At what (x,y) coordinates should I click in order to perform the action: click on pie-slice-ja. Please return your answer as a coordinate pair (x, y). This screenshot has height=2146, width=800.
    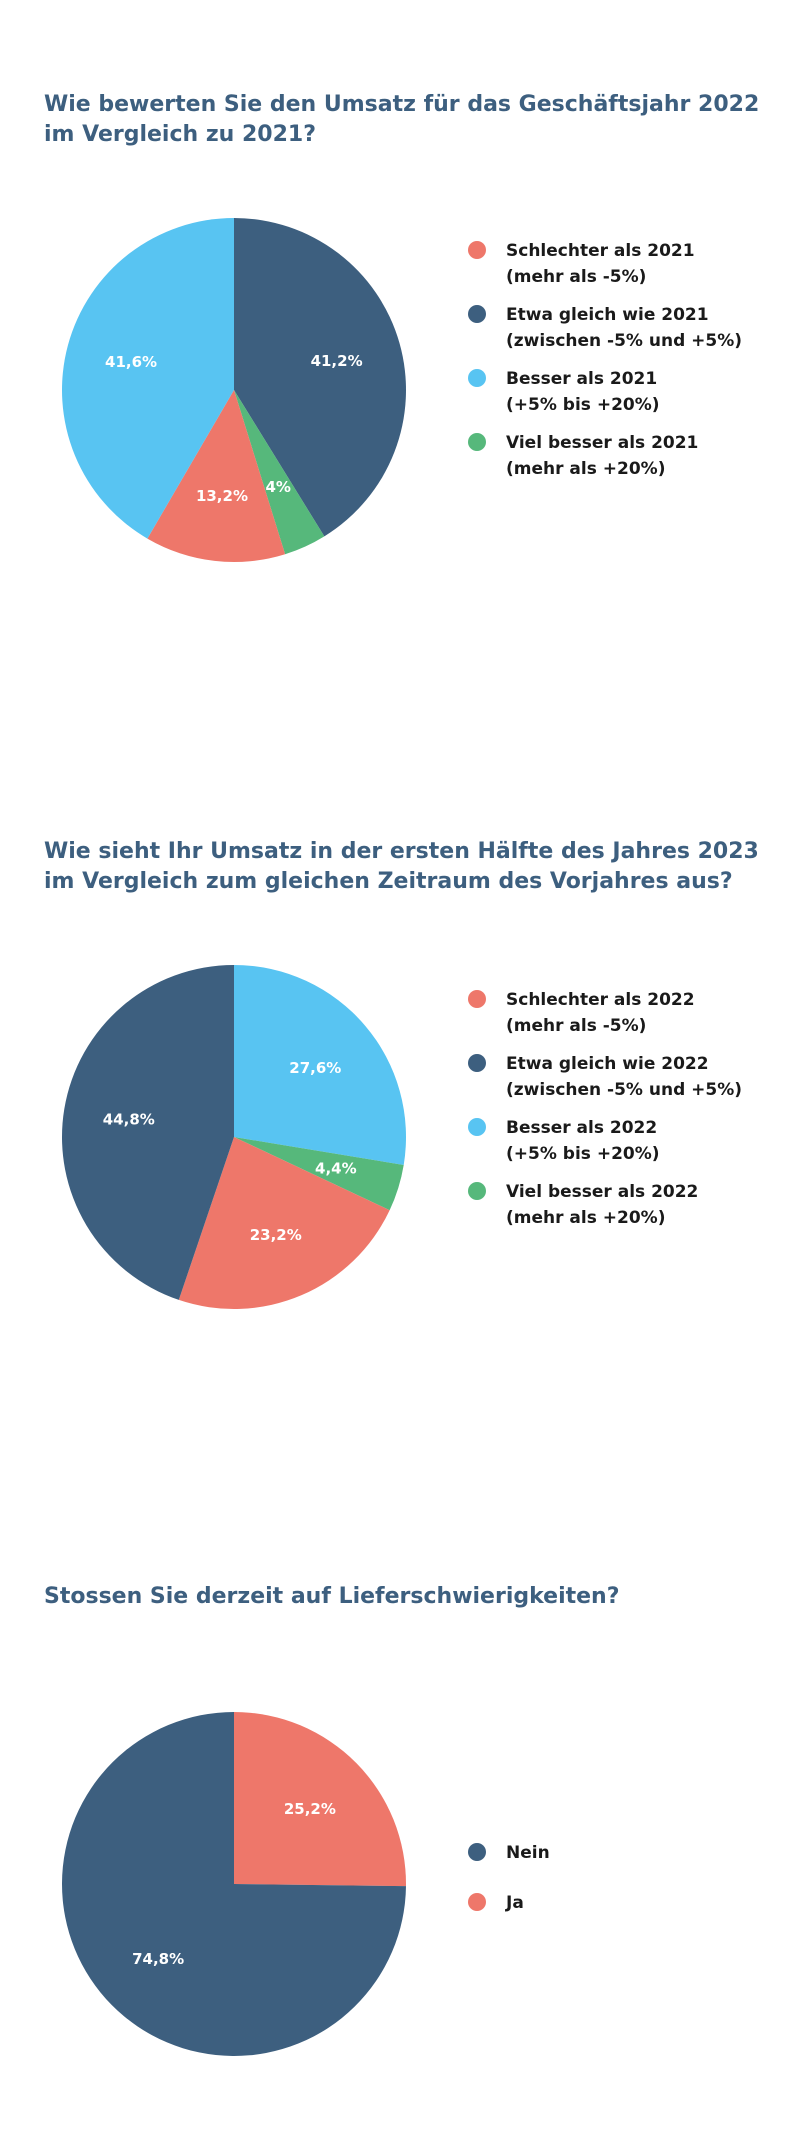
    Looking at the image, I should click on (320, 1799).